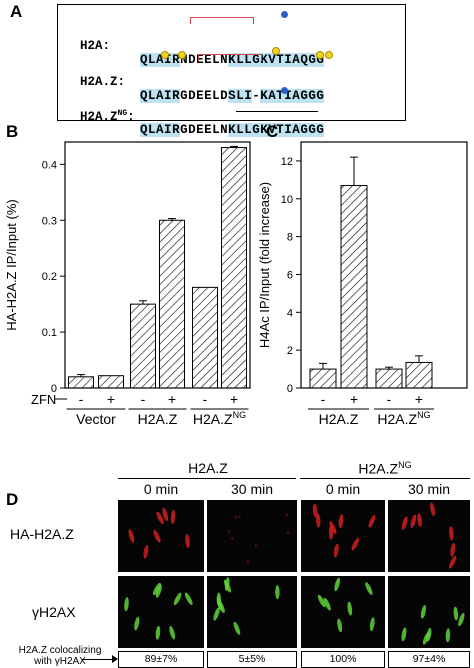 The width and height of the screenshot is (474, 668). Describe the element at coordinates (429, 659) in the screenshot. I see `colocalization-value: 97±4%` at that location.